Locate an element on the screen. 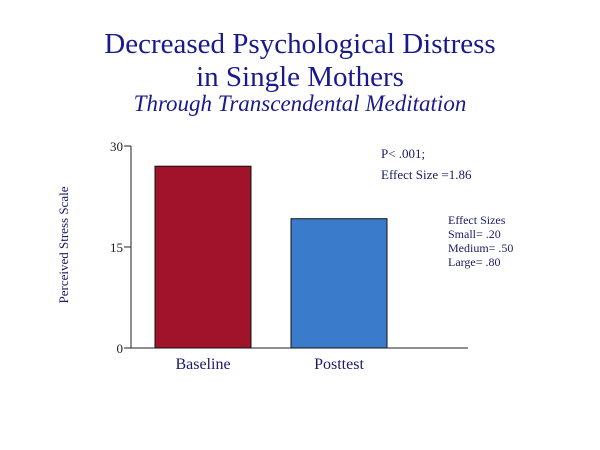 The width and height of the screenshot is (600, 450). y-axis-label: Perceived Stress Scale is located at coordinates (63, 244).